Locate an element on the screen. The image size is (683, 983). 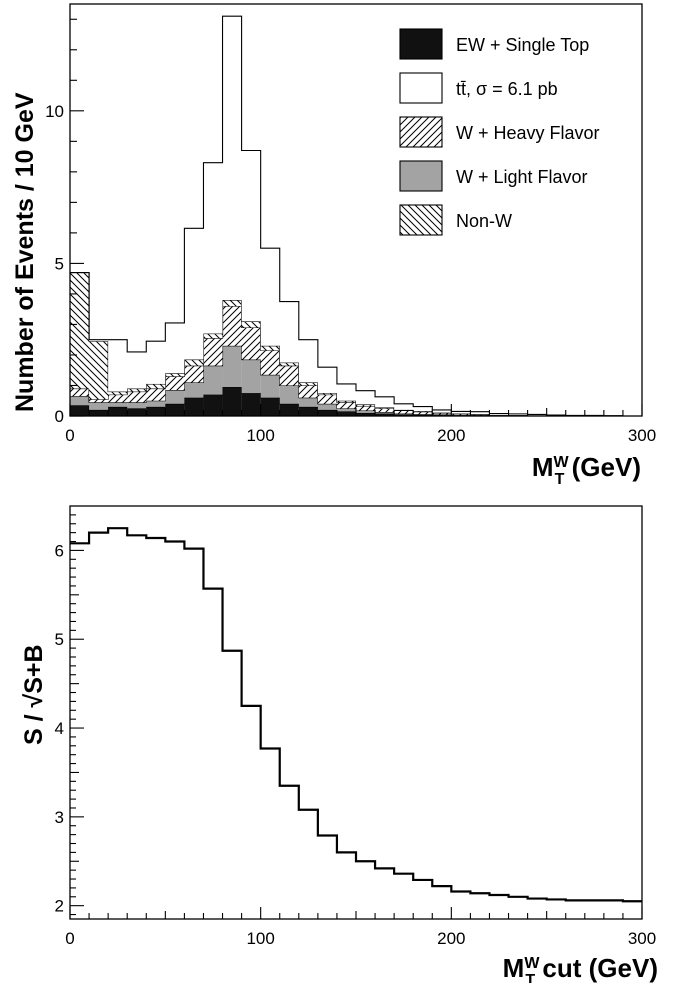
x-axis-title: MW T (GeV) is located at coordinates (586, 470).